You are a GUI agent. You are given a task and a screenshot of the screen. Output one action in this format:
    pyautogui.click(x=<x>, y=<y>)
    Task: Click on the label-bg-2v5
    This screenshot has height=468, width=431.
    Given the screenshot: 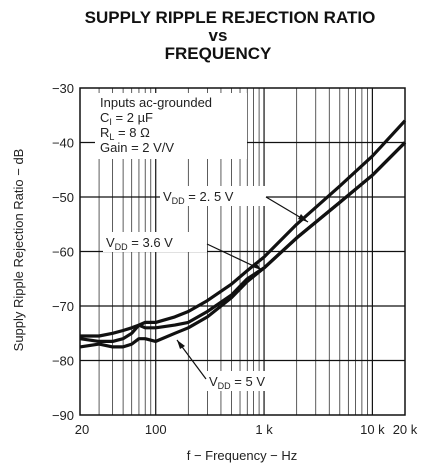 What is the action you would take?
    pyautogui.click(x=213, y=196)
    